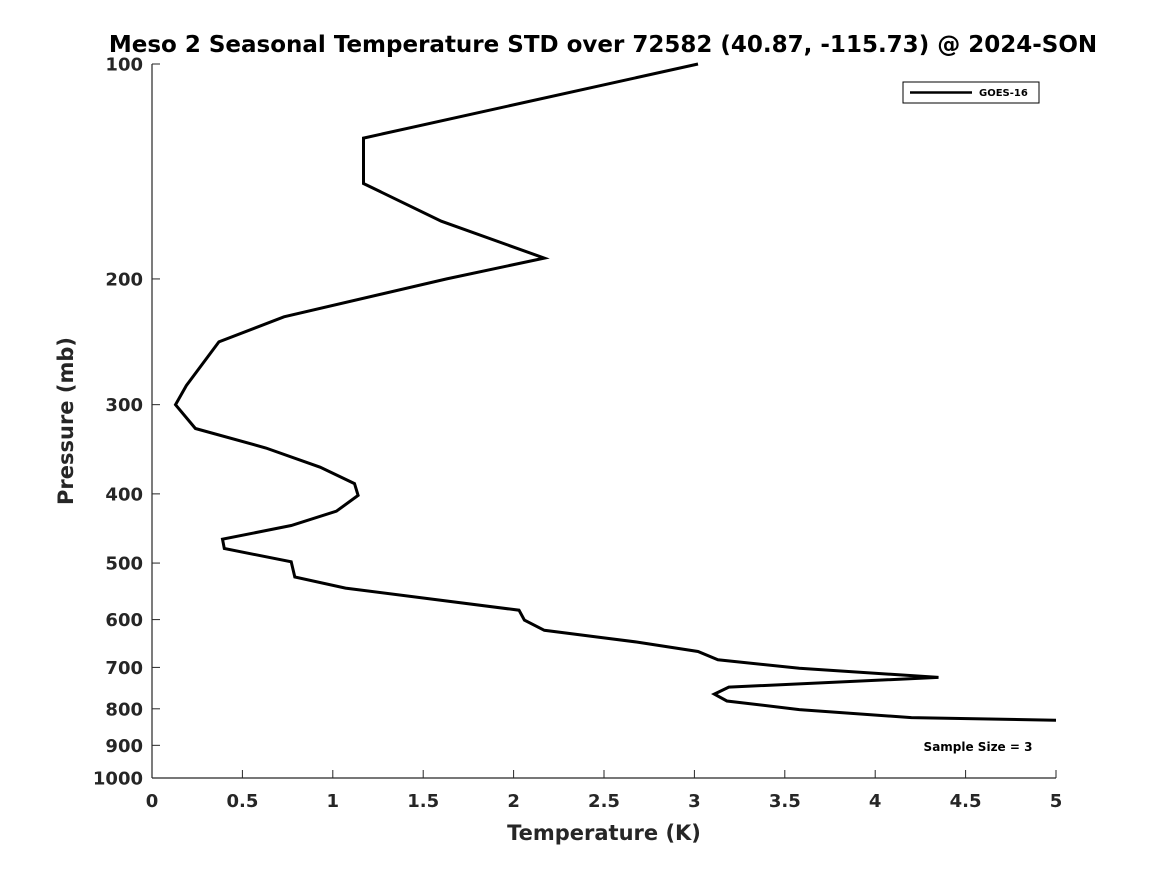 The width and height of the screenshot is (1167, 880). Describe the element at coordinates (124, 709) in the screenshot. I see `y-tick-label: 800` at that location.